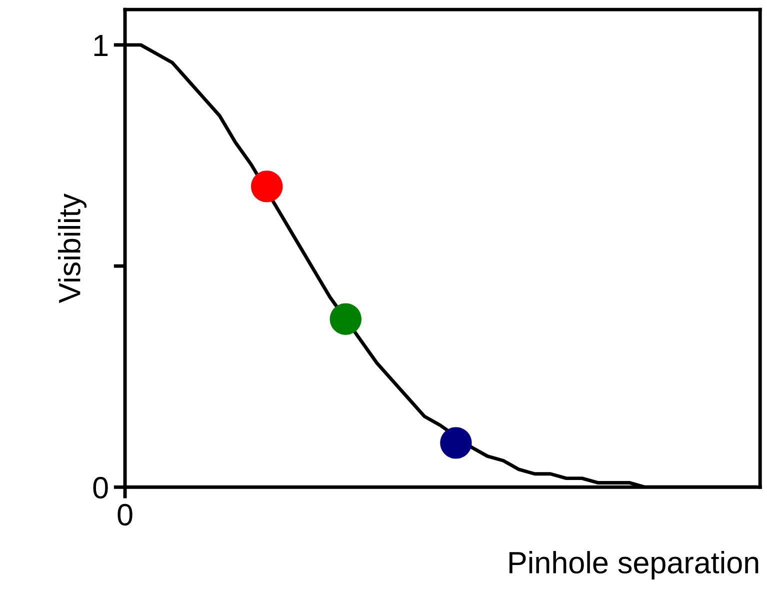 Image resolution: width=767 pixels, height=597 pixels. What do you see at coordinates (72, 248) in the screenshot?
I see `y-axis-title: Visibility` at bounding box center [72, 248].